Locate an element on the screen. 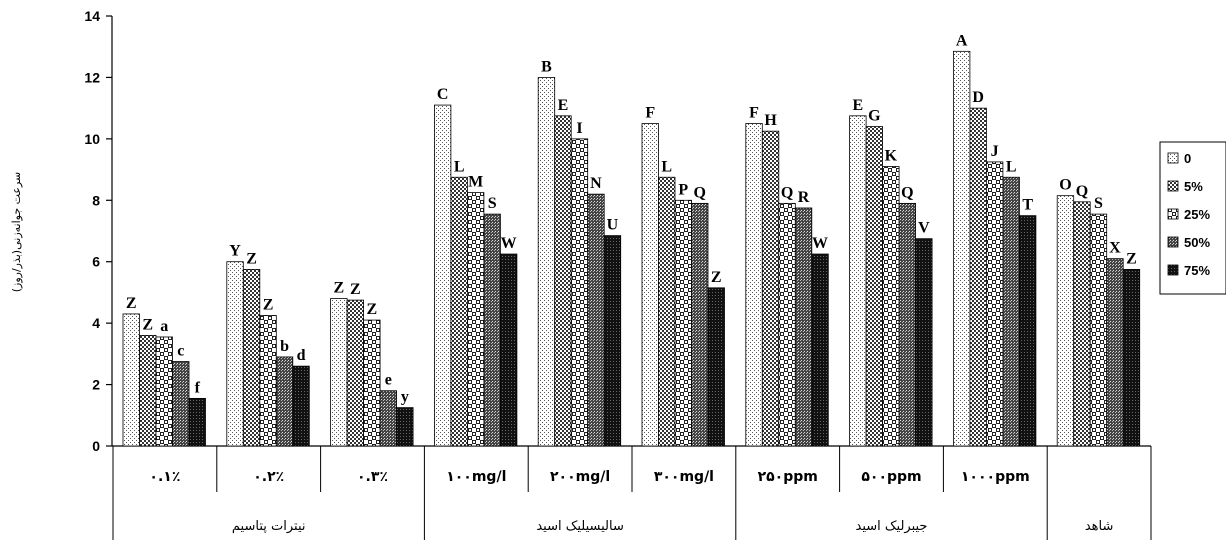 This screenshot has height=540, width=1226. bar-letter-label: b is located at coordinates (284, 346).